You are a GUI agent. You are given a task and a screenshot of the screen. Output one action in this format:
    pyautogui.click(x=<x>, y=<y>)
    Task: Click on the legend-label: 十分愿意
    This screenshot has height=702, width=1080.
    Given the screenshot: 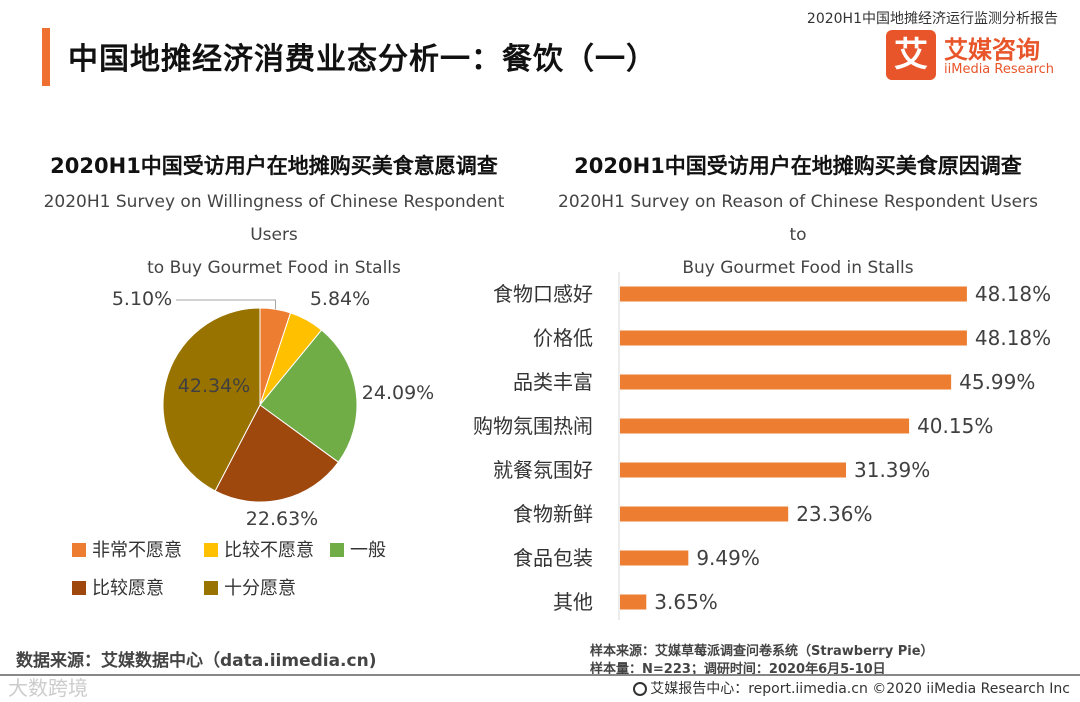 What is the action you would take?
    pyautogui.click(x=260, y=588)
    